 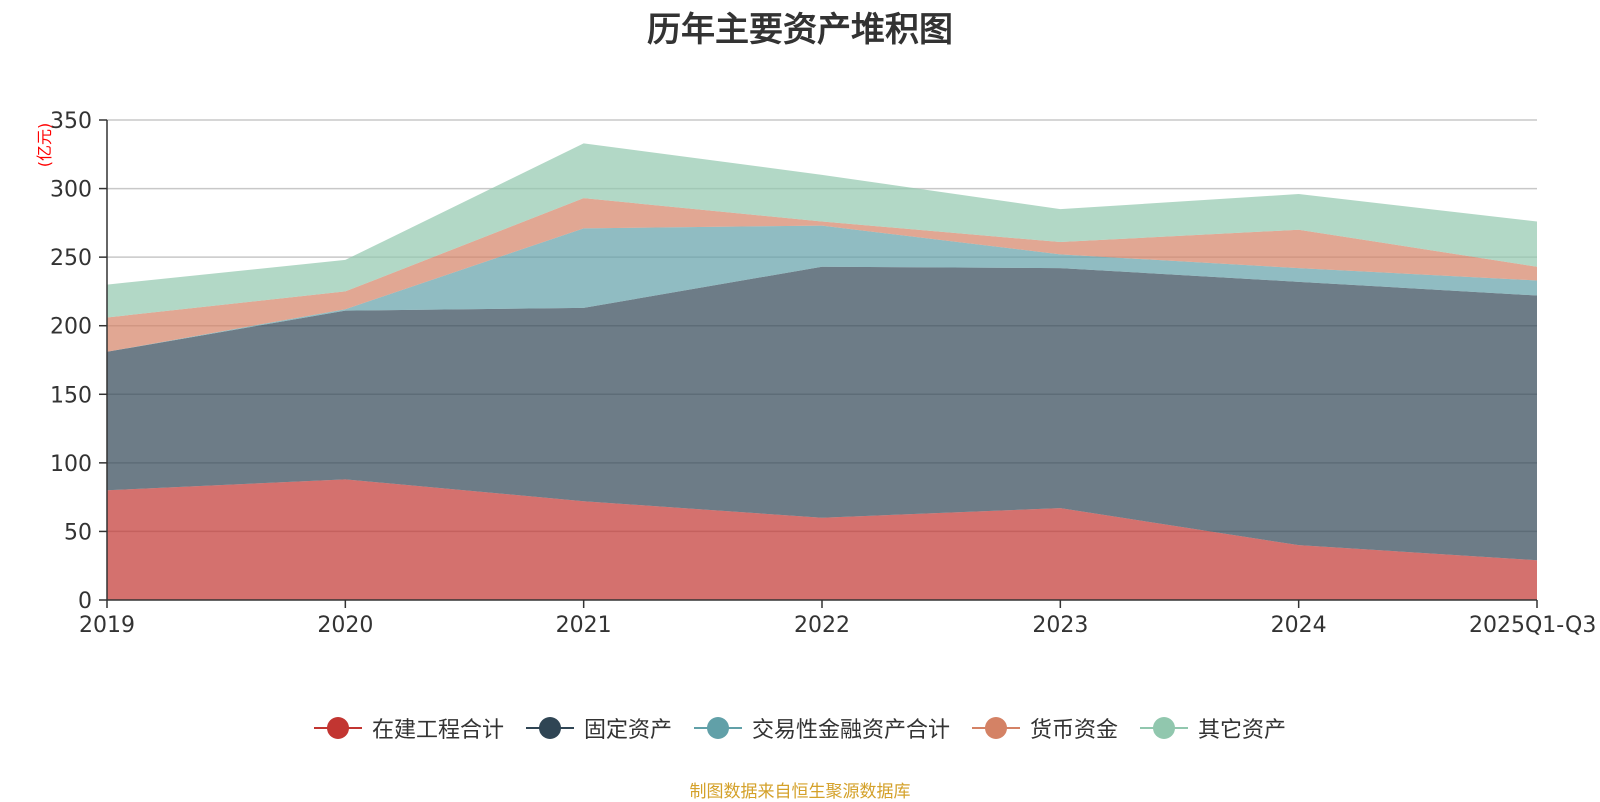 What do you see at coordinates (800, 792) in the screenshot?
I see `footer-note: 制图数据来自恒生聚源数据库` at bounding box center [800, 792].